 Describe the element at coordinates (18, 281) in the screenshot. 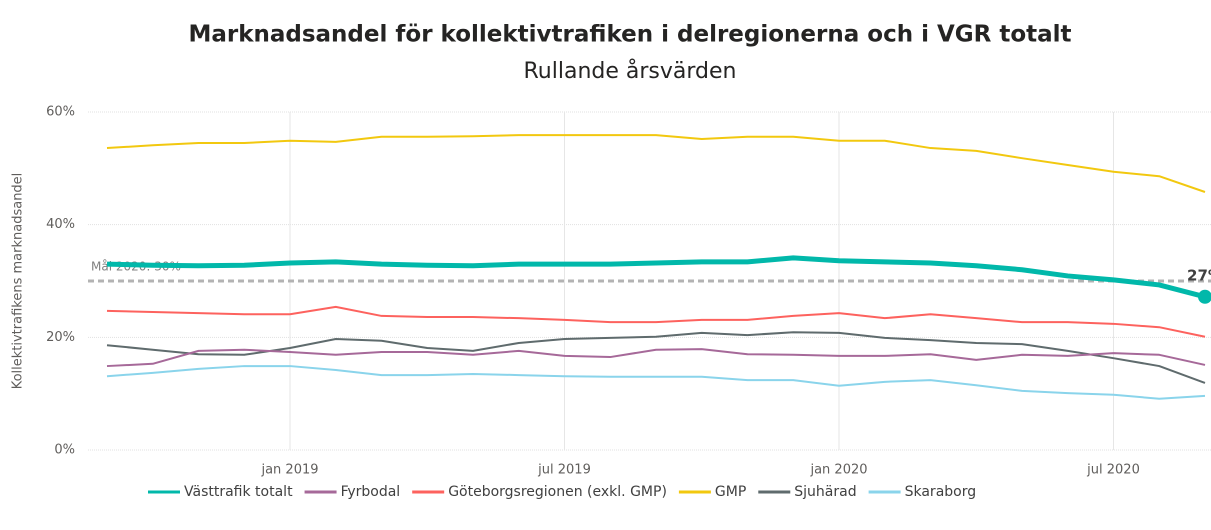

I see `y-axis-label: Kollektivtrafikens marknadsandel` at that location.